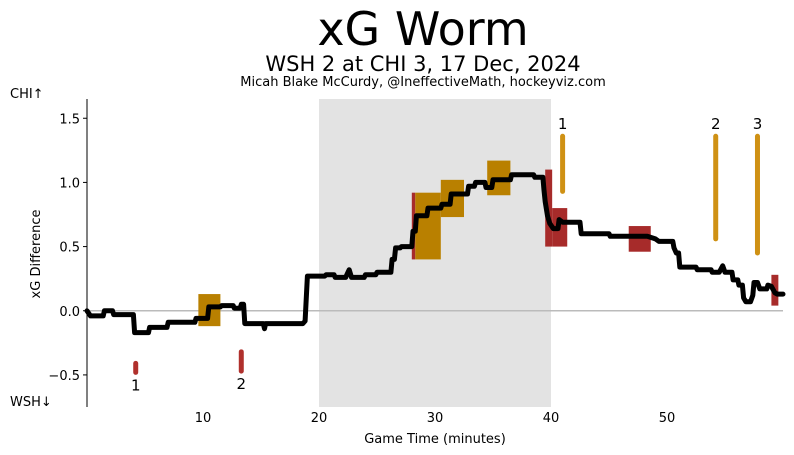 The image size is (794, 455). I want to click on x-tick-label: 20, so click(319, 418).